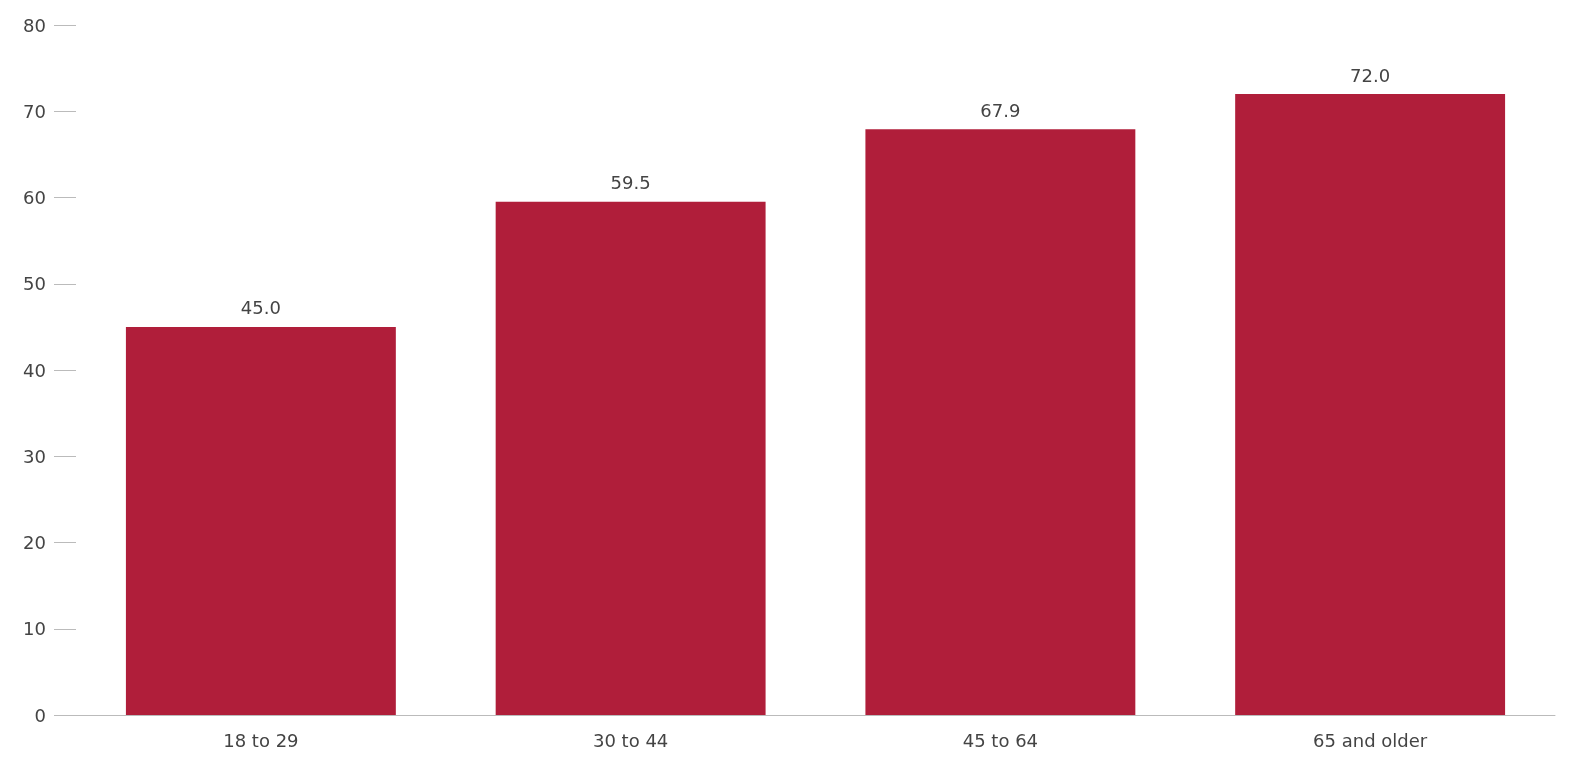 This screenshot has height=769, width=1577. What do you see at coordinates (1370, 740) in the screenshot?
I see `x-tick-label: 65 and older` at bounding box center [1370, 740].